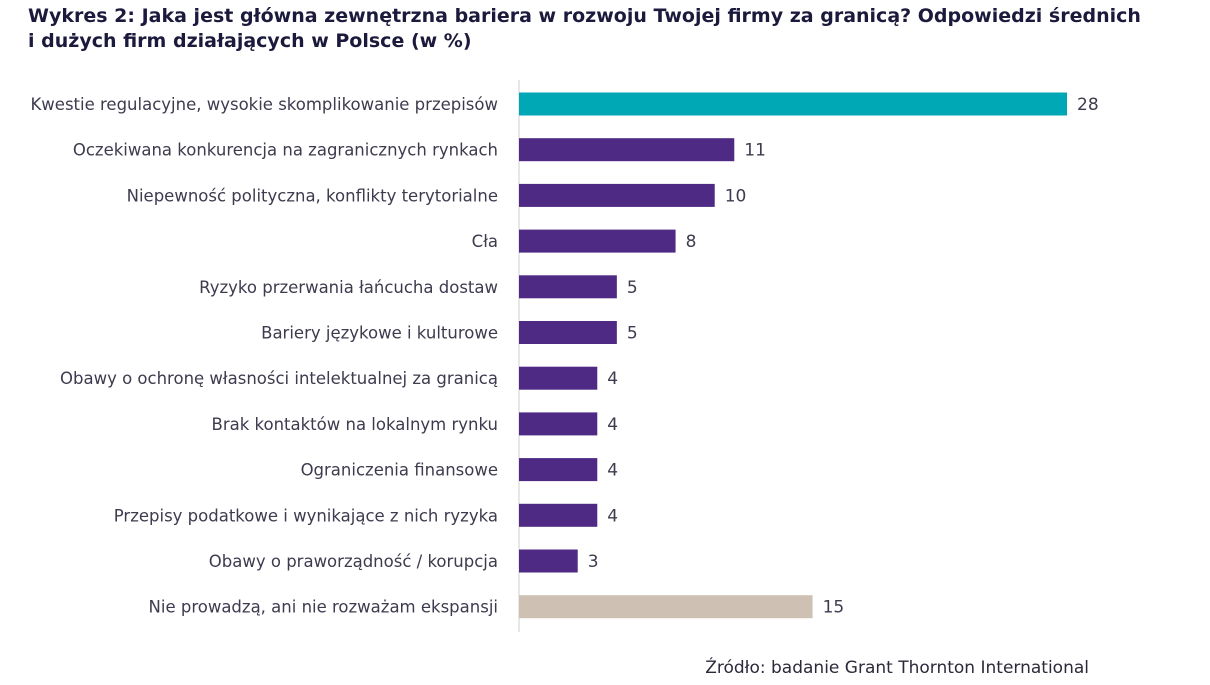 The width and height of the screenshot is (1210, 685). I want to click on value-label: 11, so click(755, 151).